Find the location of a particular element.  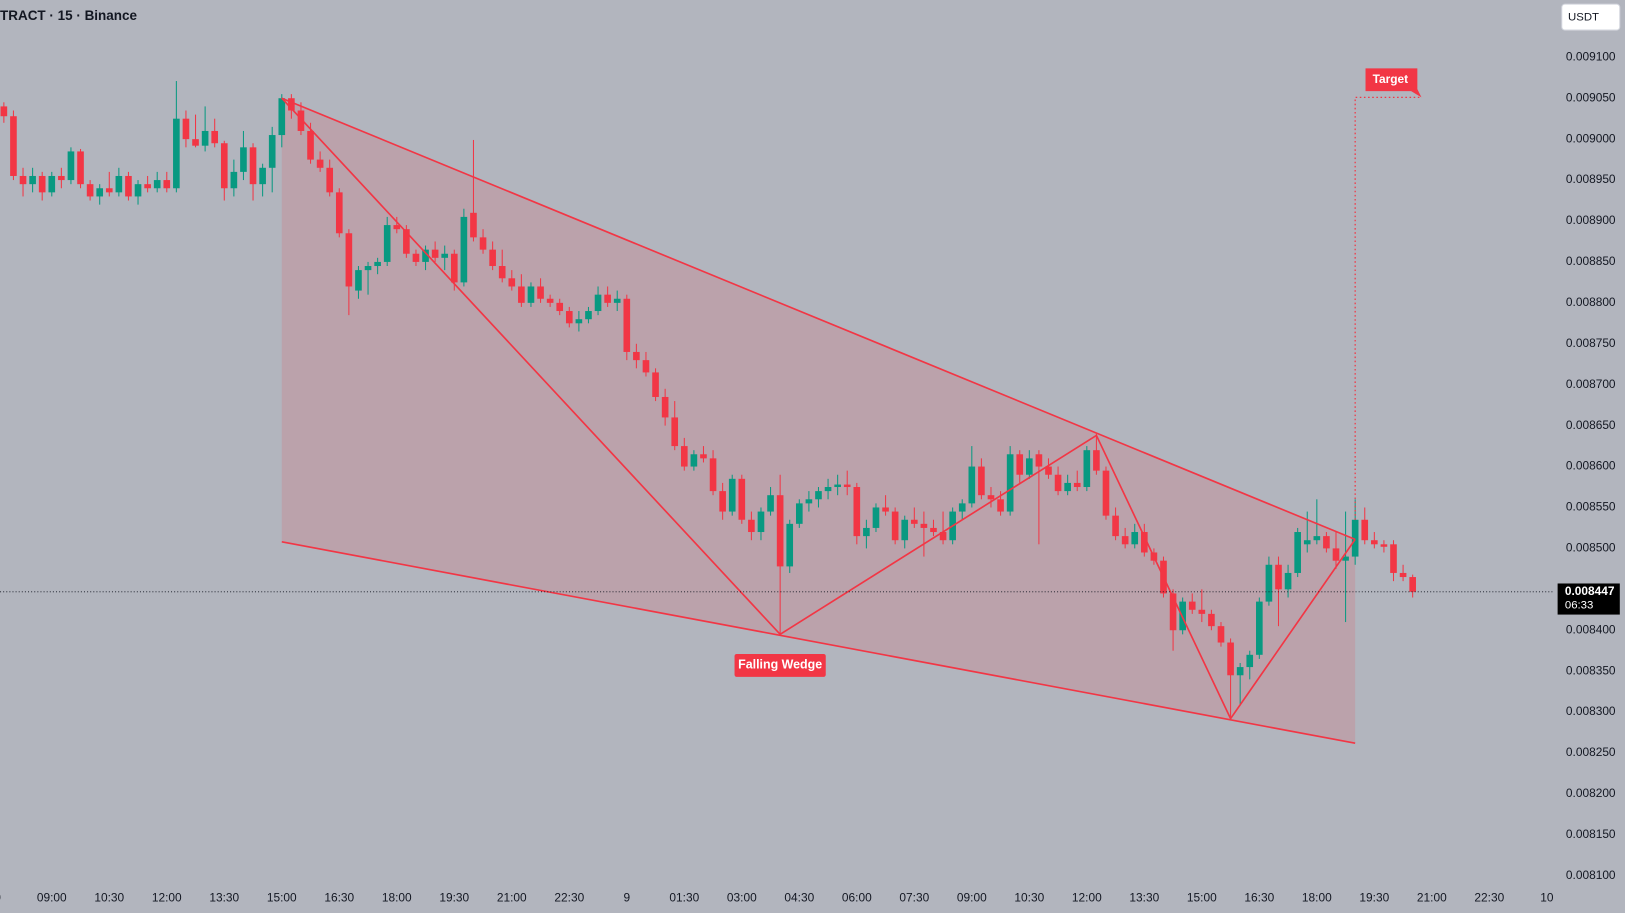

x-tick-label: 03:00 is located at coordinates (742, 898).